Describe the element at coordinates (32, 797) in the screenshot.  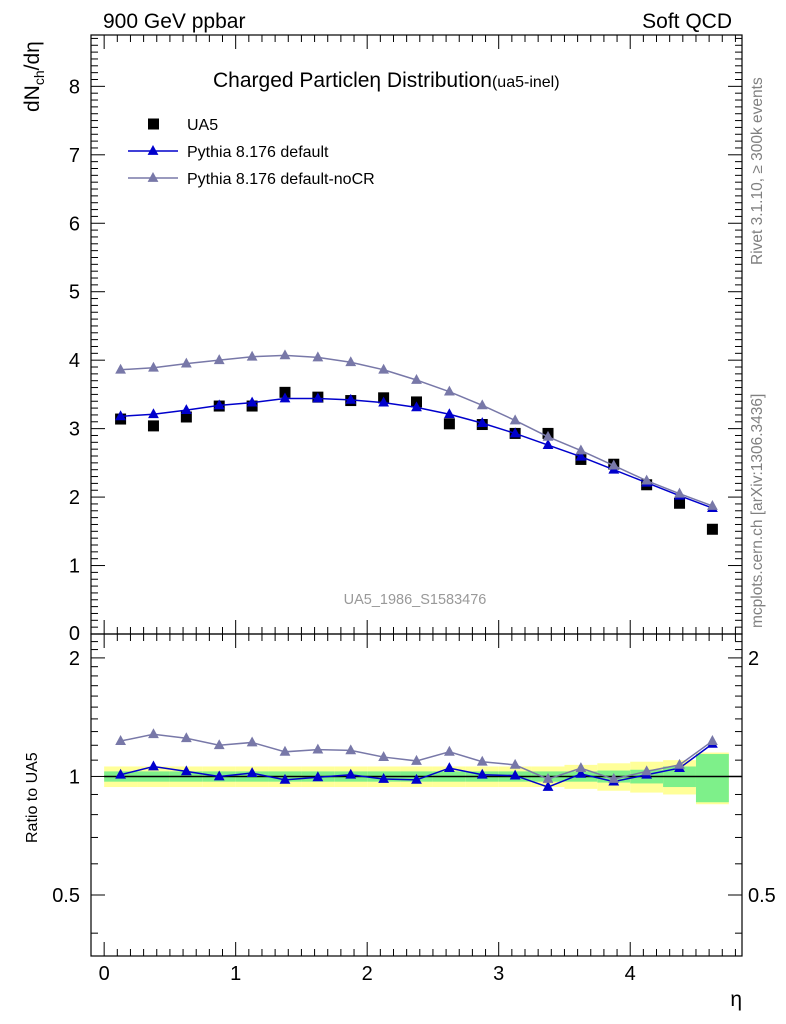
I see `ratio-y-axis-label: Ratio to UA5` at that location.